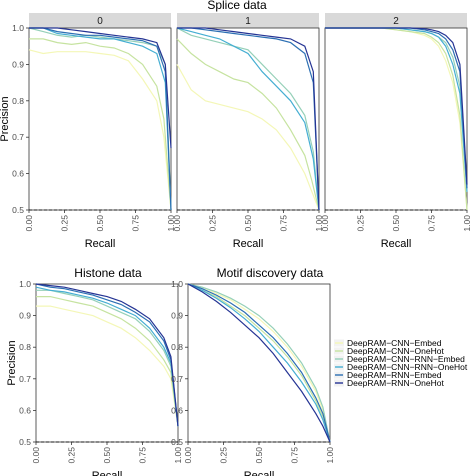 This screenshot has height=476, width=474. What do you see at coordinates (395, 351) in the screenshot?
I see `legend-label: DeepRAM−CNN−OneHot` at bounding box center [395, 351].